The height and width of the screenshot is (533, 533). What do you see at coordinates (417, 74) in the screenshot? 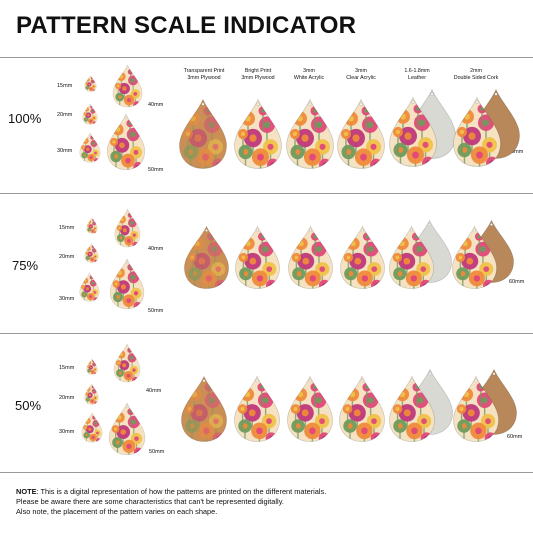
I see `material-label-leather: 1.6-1.8mm Leather` at bounding box center [417, 74].